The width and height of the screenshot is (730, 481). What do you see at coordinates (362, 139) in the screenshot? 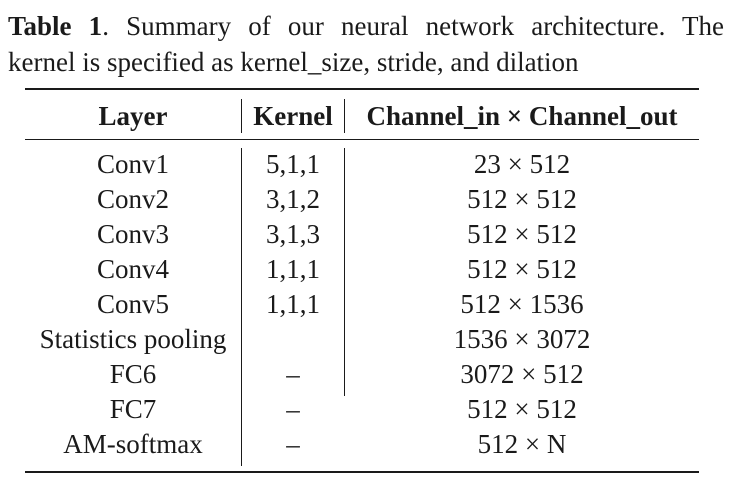
I see `table-header-rule` at bounding box center [362, 139].